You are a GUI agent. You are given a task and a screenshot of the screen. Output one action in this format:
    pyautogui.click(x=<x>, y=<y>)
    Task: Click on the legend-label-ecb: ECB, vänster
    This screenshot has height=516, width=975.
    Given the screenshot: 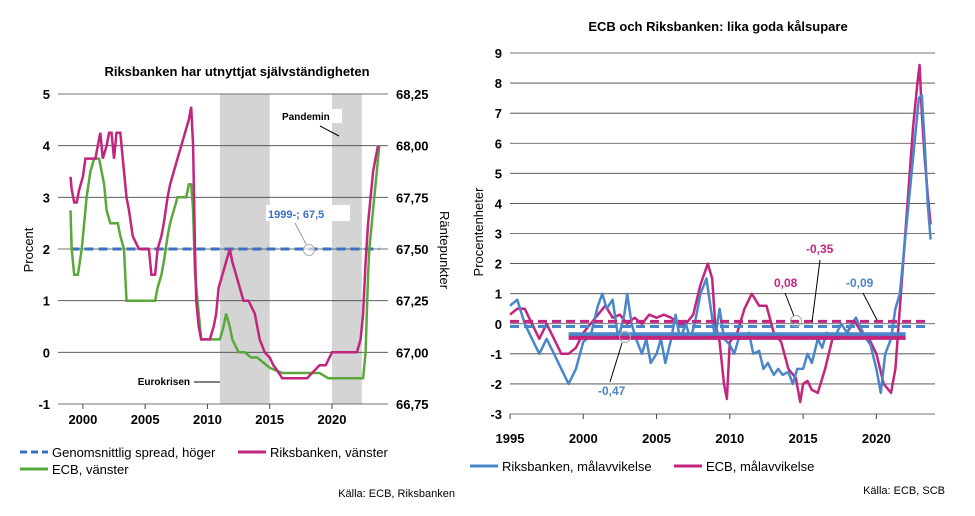 What is the action you would take?
    pyautogui.click(x=90, y=469)
    